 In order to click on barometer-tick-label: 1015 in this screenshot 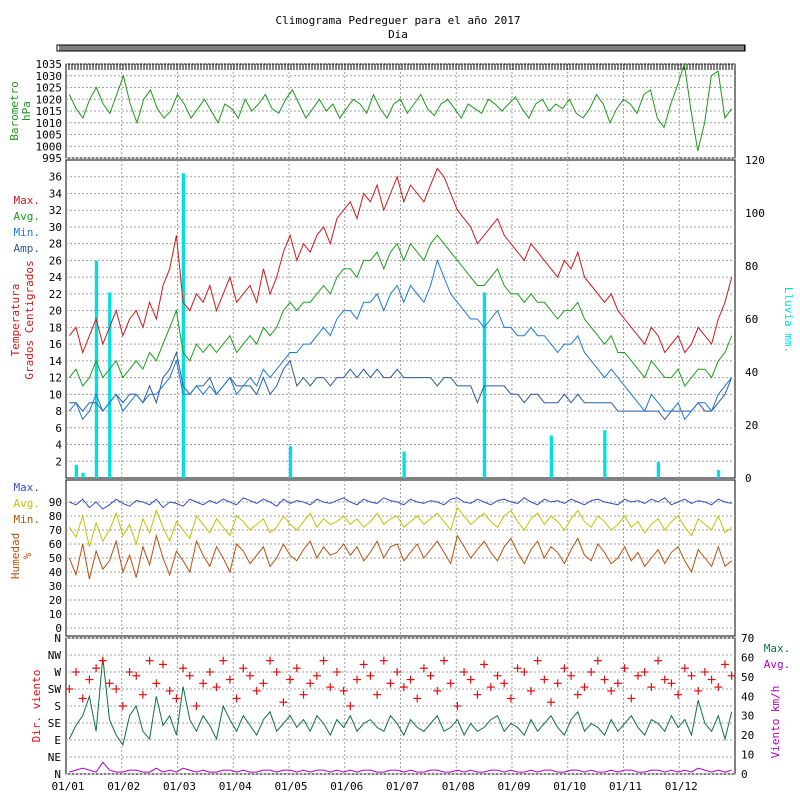, I will do `click(49, 111)`.